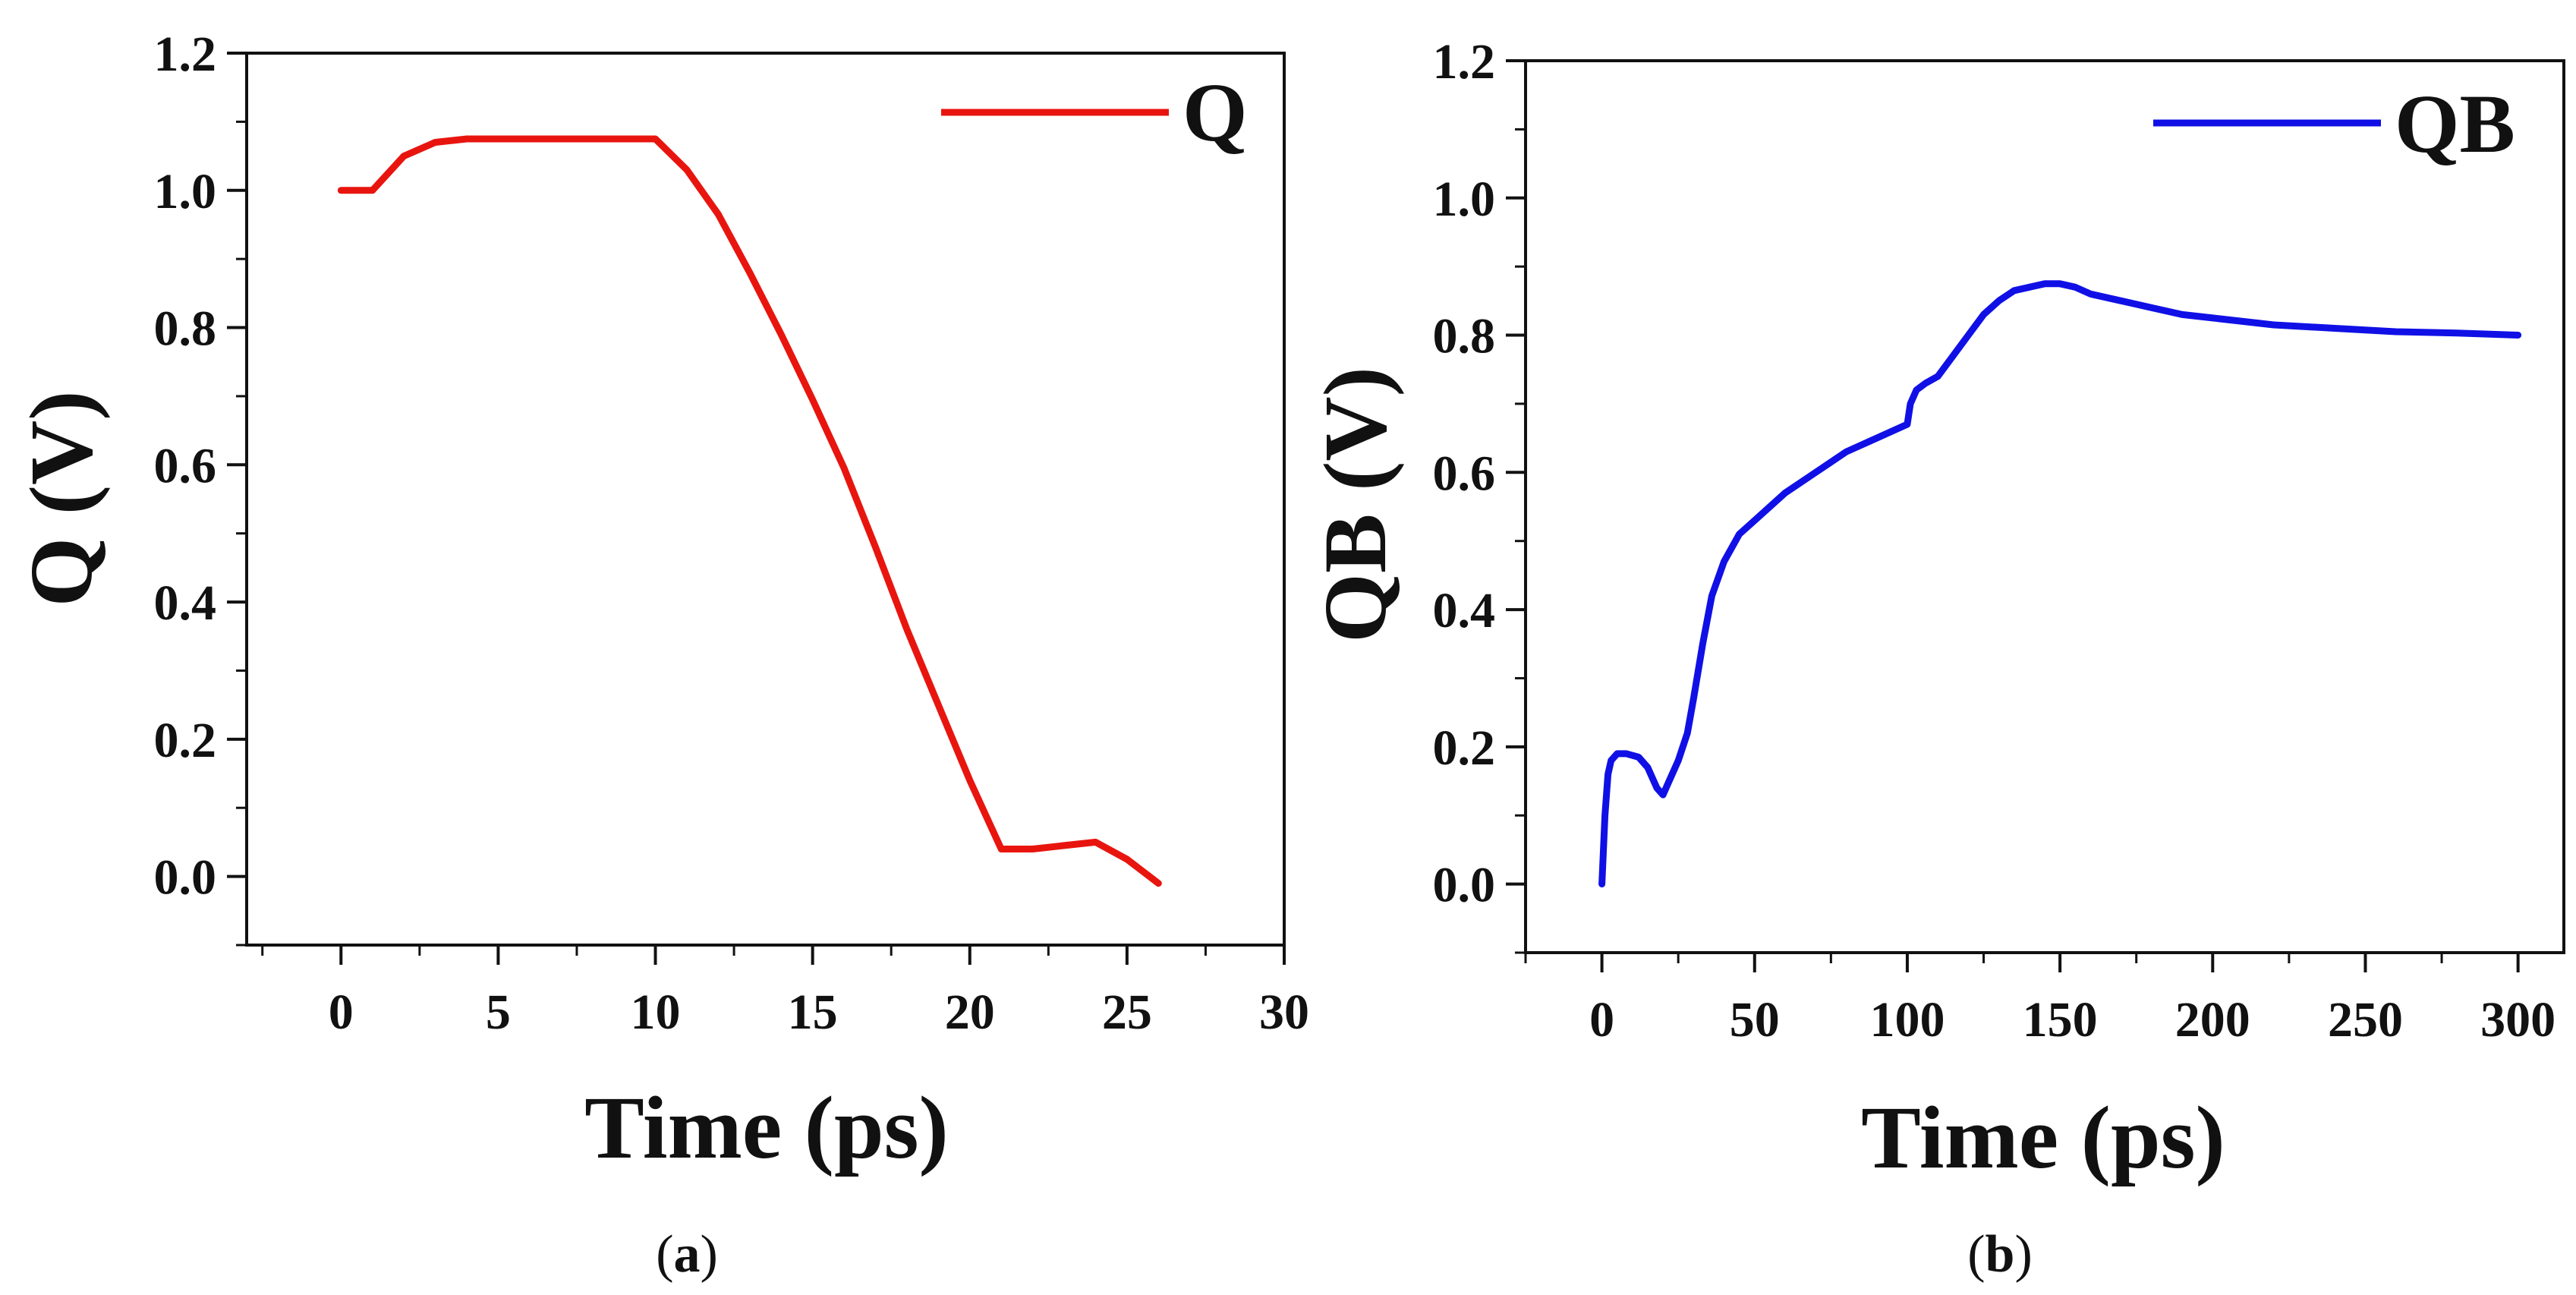  I want to click on x-axis-title-b: Time (ps), so click(2043, 1137).